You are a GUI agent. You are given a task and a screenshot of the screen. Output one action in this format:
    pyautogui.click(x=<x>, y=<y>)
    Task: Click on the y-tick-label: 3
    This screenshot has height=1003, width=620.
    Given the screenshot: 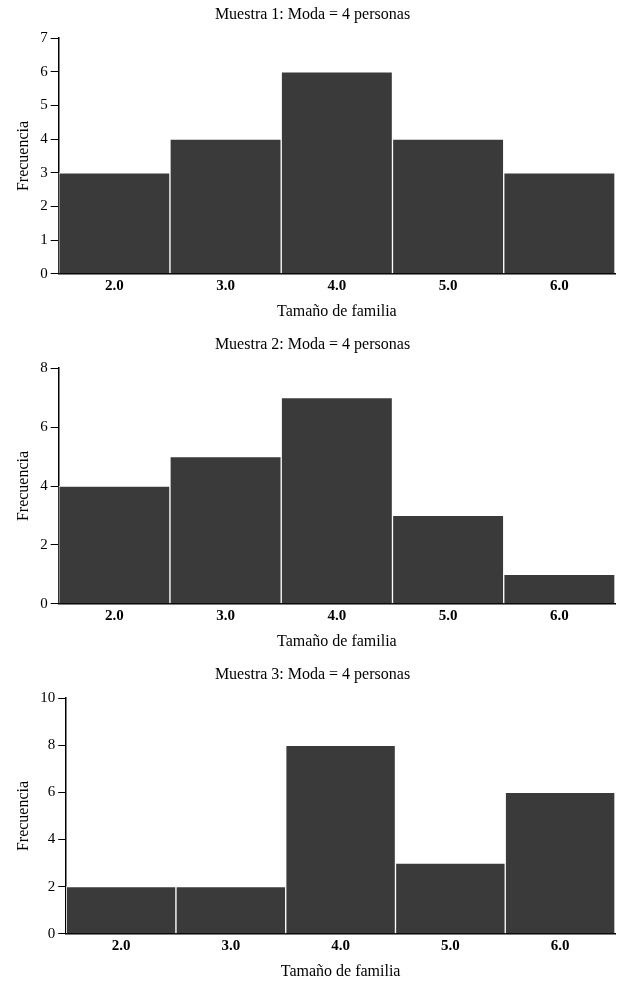 What is the action you would take?
    pyautogui.click(x=44, y=171)
    